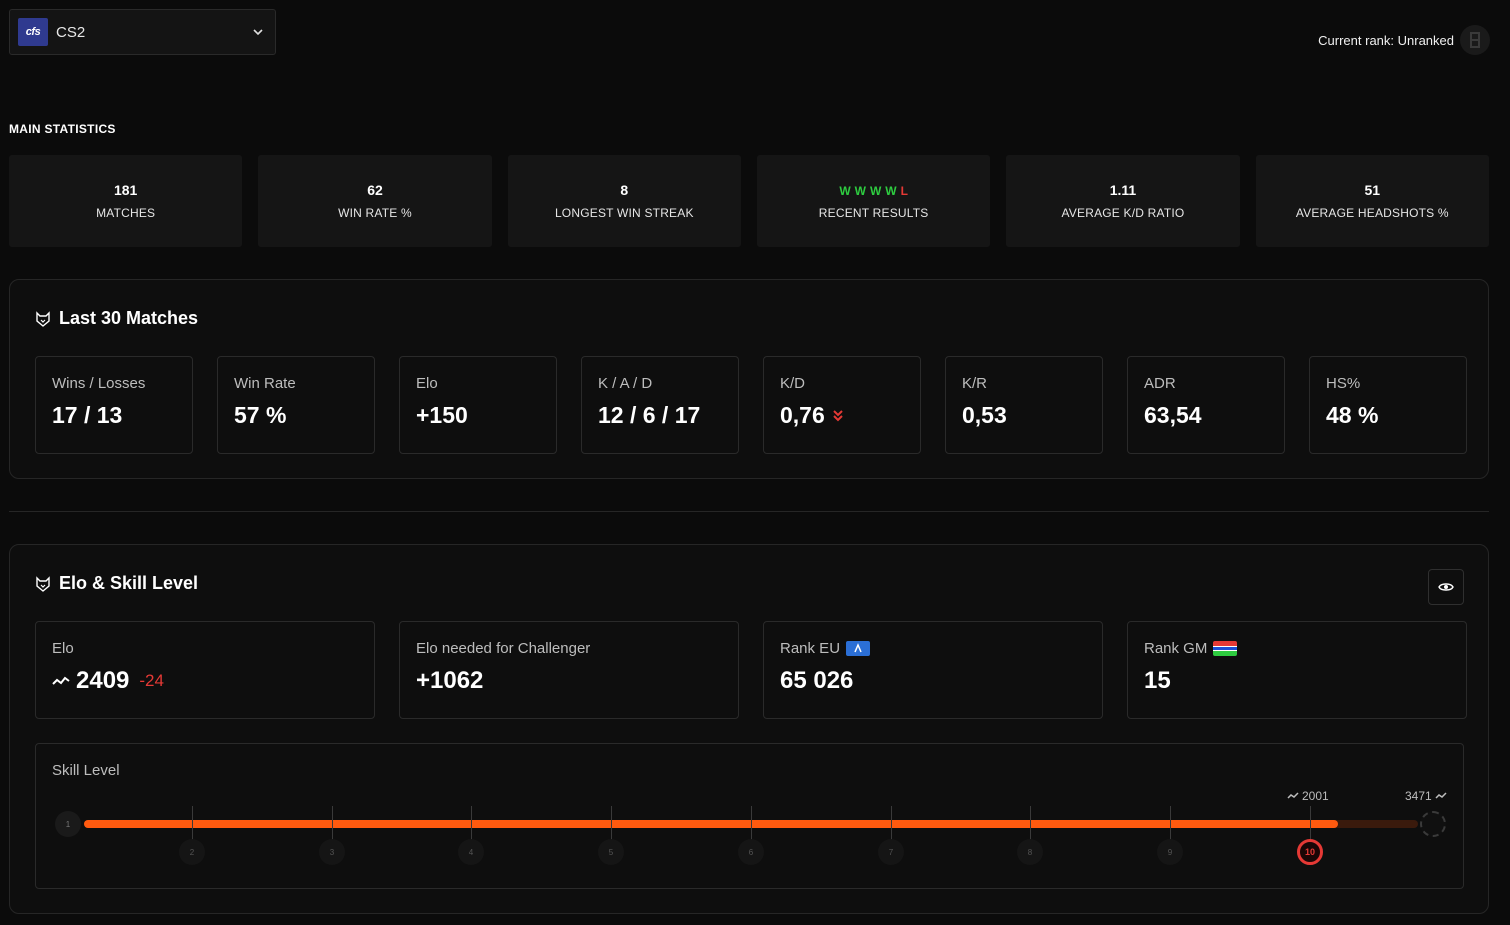 Image resolution: width=1510 pixels, height=925 pixels. I want to click on elo-skill-title: Elo & Skill Level, so click(116, 583).